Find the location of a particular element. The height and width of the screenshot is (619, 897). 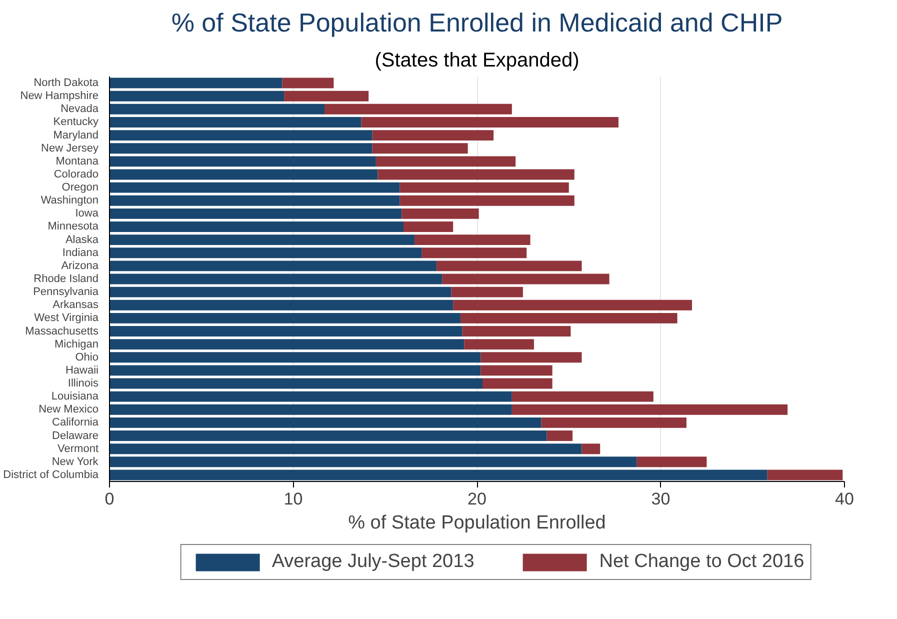

y-tick-label: Vermont is located at coordinates (78, 448).